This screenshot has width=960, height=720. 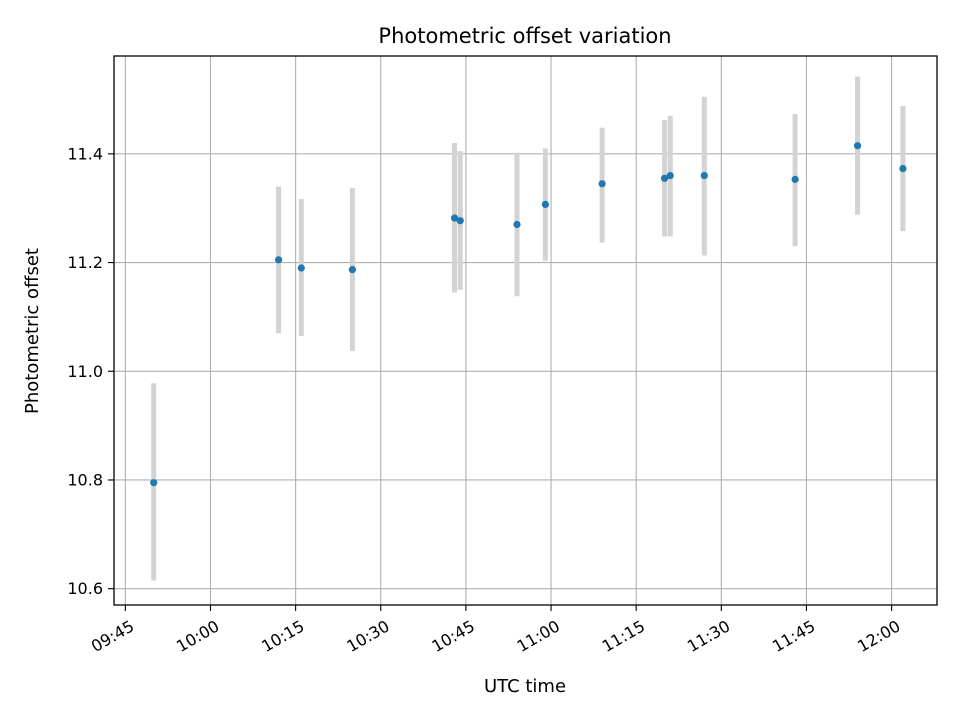 I want to click on y-tick-label: 11.0, so click(x=85, y=371).